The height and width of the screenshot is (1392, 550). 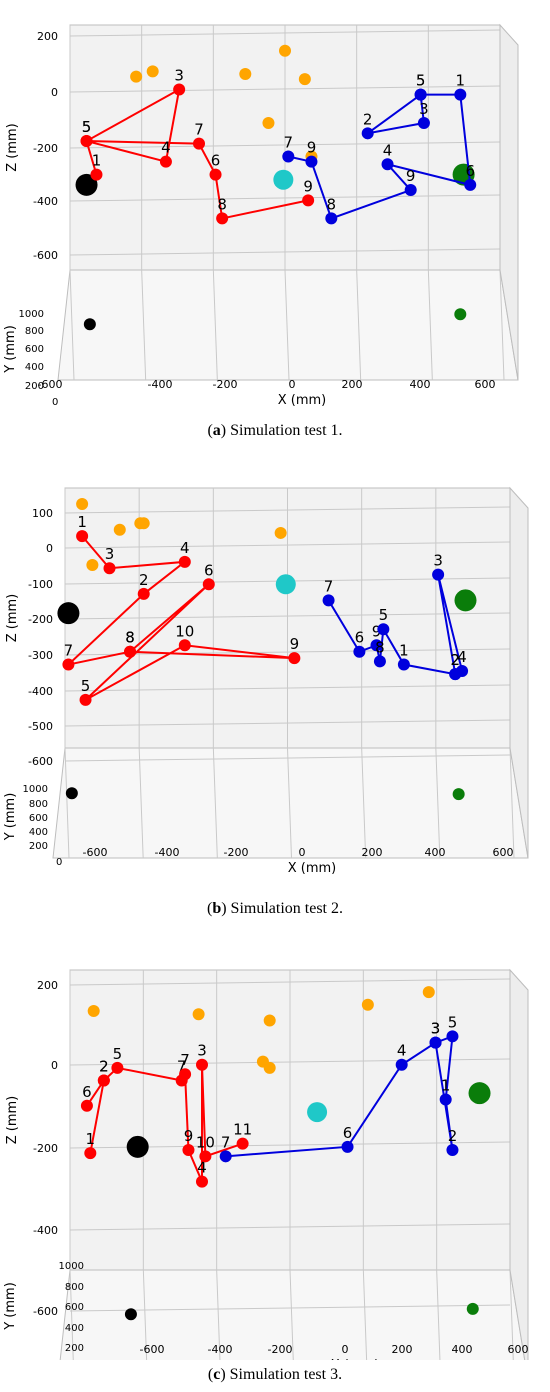 I want to click on blue-point-label: 1, so click(x=404, y=651).